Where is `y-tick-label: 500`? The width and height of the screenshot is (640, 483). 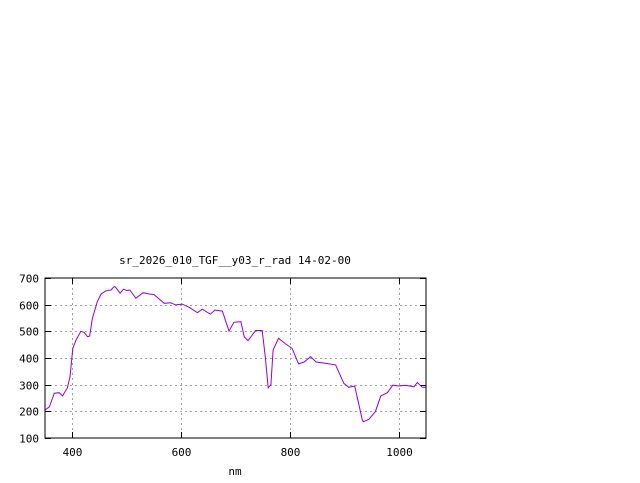
y-tick-label: 500 is located at coordinates (29, 332).